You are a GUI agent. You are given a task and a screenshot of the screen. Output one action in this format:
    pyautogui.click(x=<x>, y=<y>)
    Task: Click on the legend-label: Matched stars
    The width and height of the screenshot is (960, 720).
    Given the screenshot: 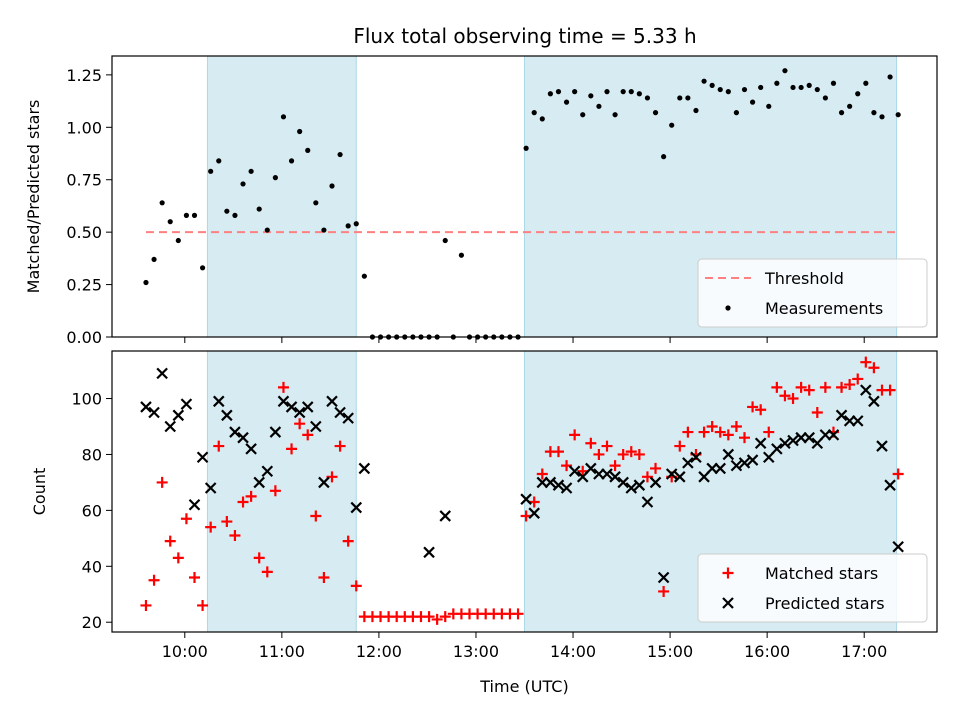 What is the action you would take?
    pyautogui.click(x=821, y=573)
    